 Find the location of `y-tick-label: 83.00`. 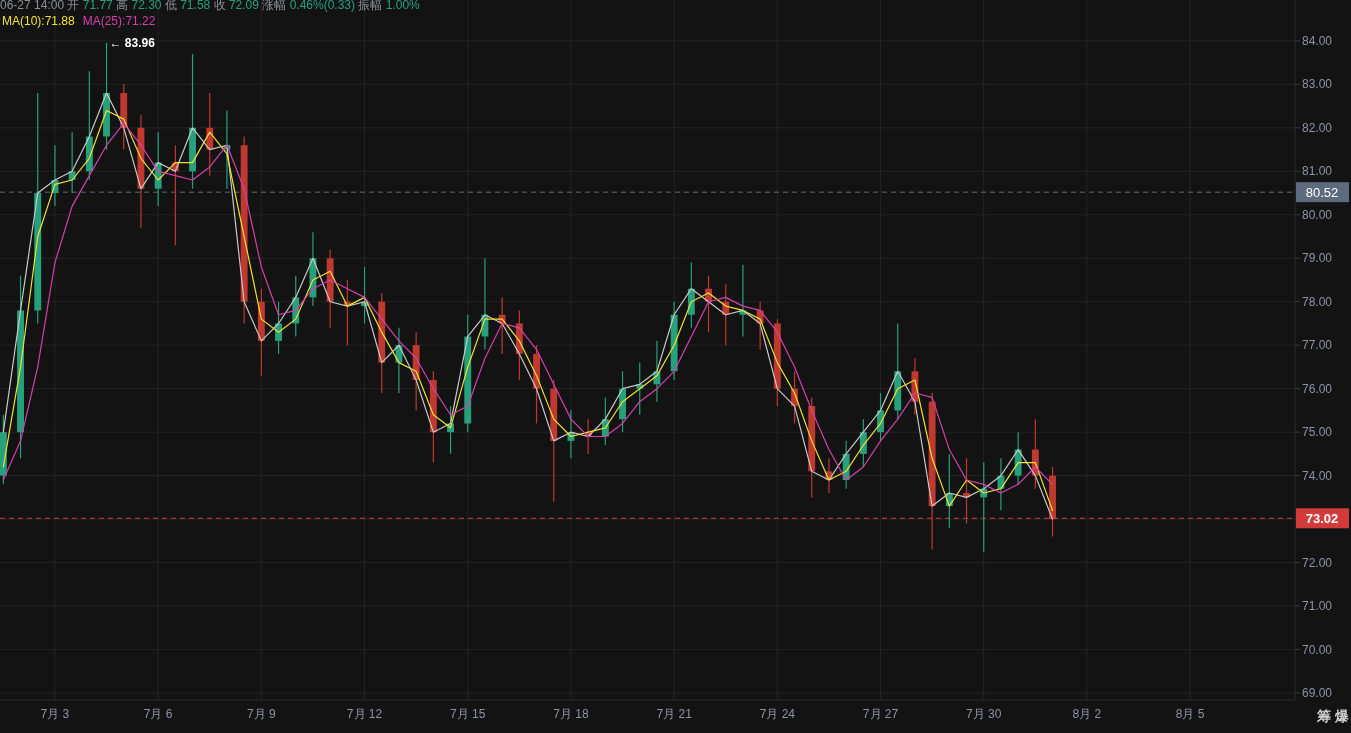

y-tick-label: 83.00 is located at coordinates (1317, 84).